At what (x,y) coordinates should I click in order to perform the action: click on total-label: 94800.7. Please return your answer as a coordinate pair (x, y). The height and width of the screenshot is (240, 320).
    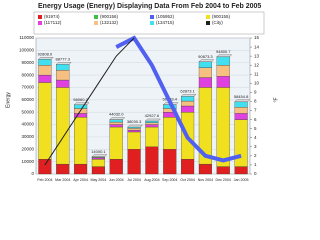
    Looking at the image, I should click on (223, 51).